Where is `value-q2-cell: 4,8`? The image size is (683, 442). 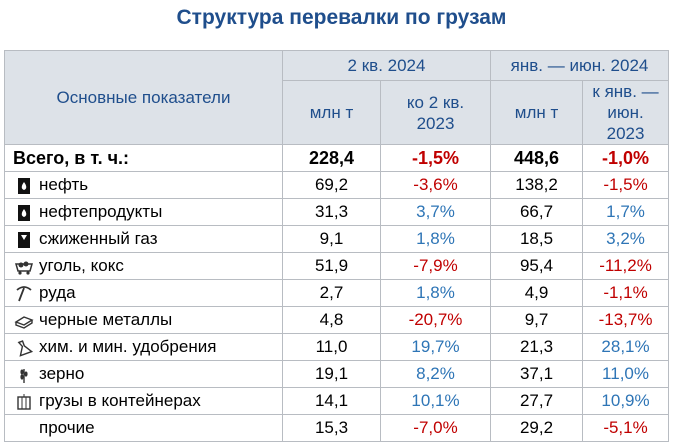 value-q2-cell: 4,8 is located at coordinates (331, 320).